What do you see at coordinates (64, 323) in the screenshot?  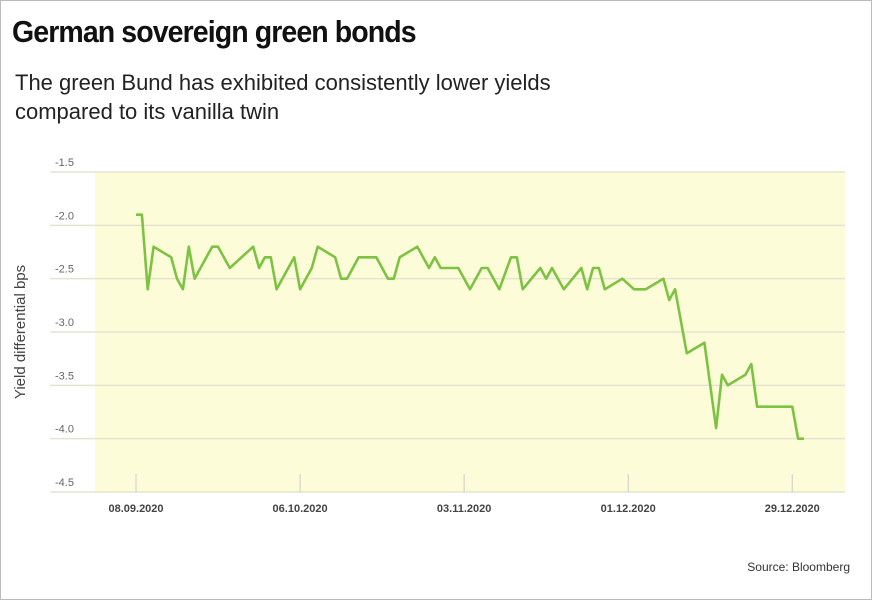 I see `y-tick-label: -3.0` at bounding box center [64, 323].